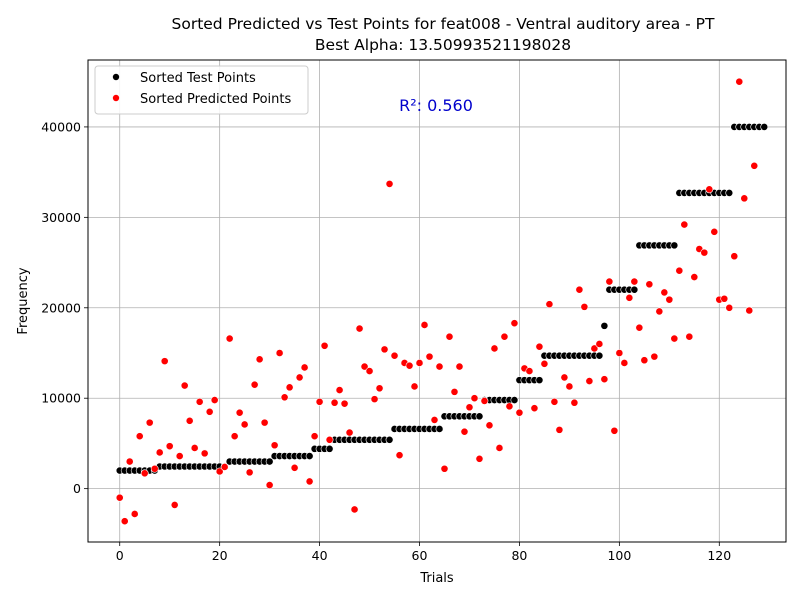 This screenshot has width=800, height=600. Describe the element at coordinates (220, 555) in the screenshot. I see `x-tick-label: 20` at that location.